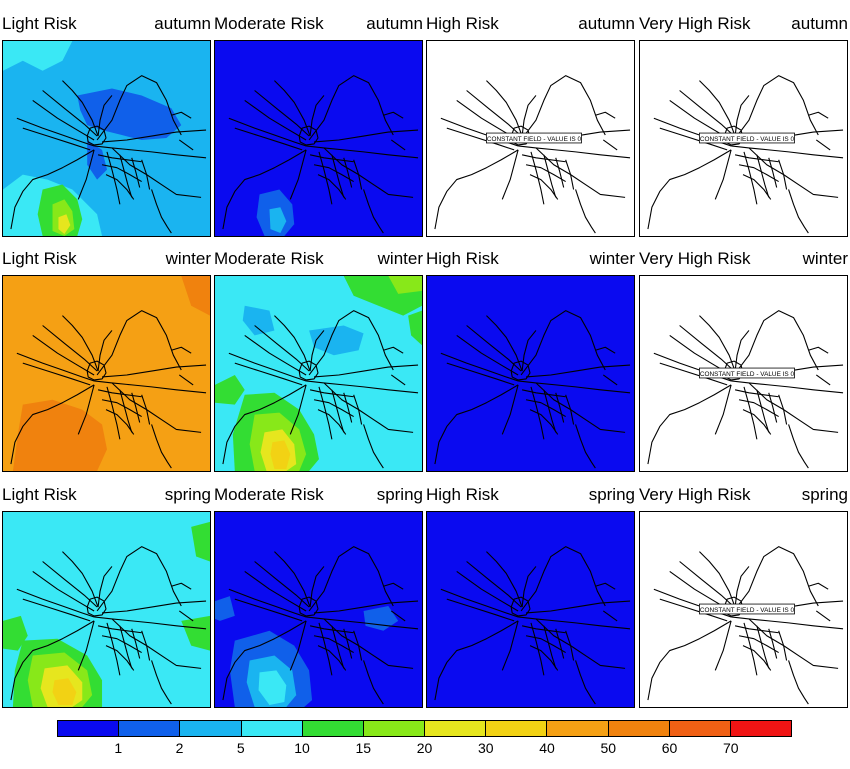 The image size is (850, 769). What do you see at coordinates (612, 258) in the screenshot?
I see `panel-season-title: winter` at bounding box center [612, 258].